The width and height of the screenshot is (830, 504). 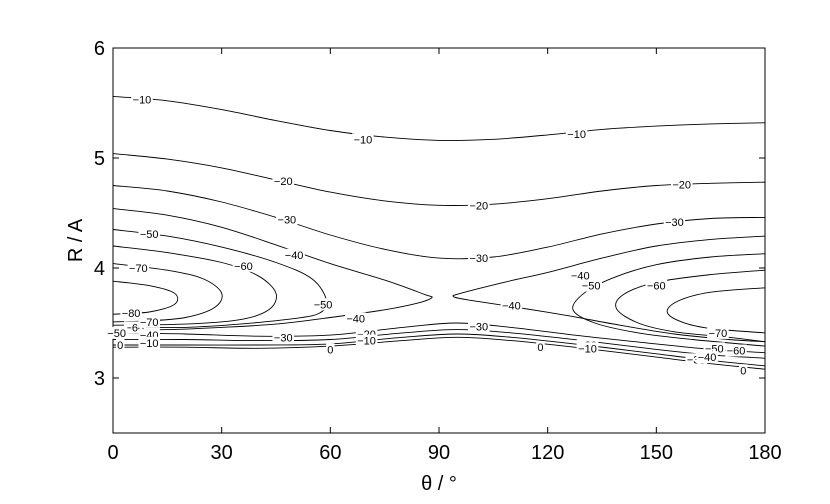 What do you see at coordinates (439, 453) in the screenshot?
I see `x-tick-label: 90` at bounding box center [439, 453].